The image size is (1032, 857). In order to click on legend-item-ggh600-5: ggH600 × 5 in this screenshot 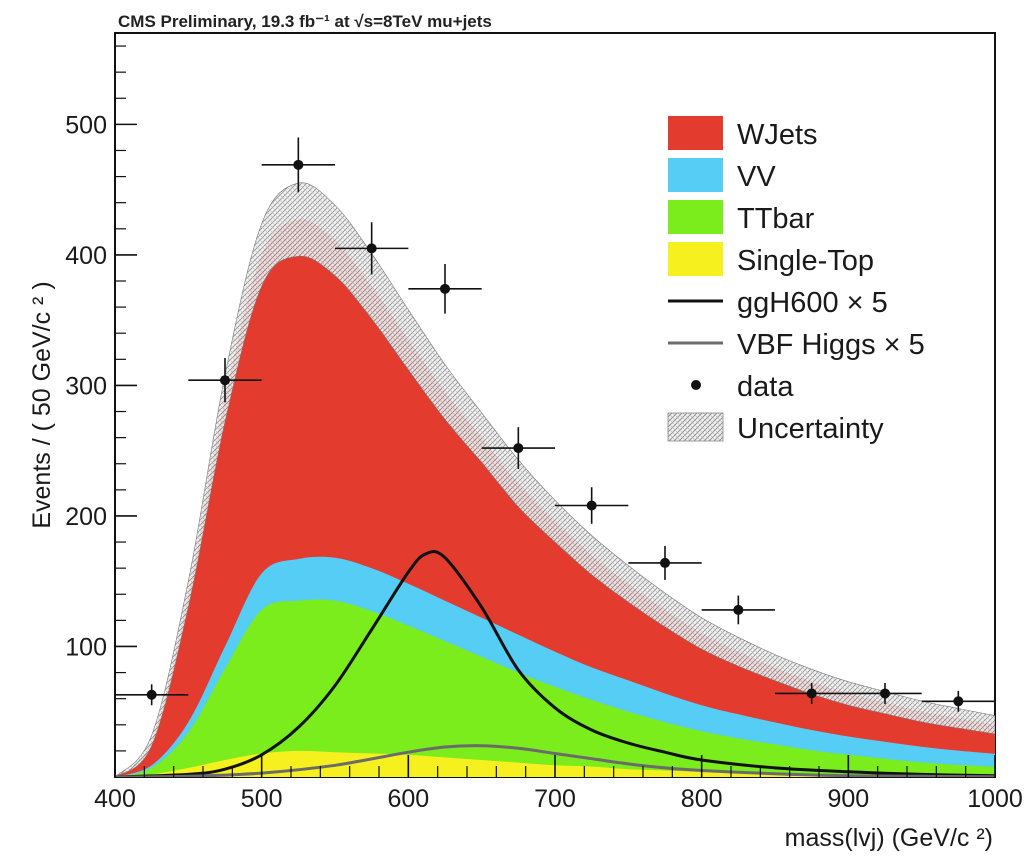, I will do `click(778, 303)`.